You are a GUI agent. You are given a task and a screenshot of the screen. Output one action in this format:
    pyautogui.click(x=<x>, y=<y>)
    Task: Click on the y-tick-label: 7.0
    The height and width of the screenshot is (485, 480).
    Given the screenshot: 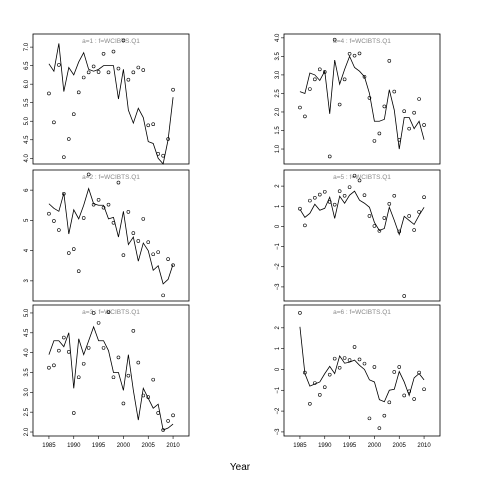 What is the action you would take?
    pyautogui.click(x=27, y=46)
    